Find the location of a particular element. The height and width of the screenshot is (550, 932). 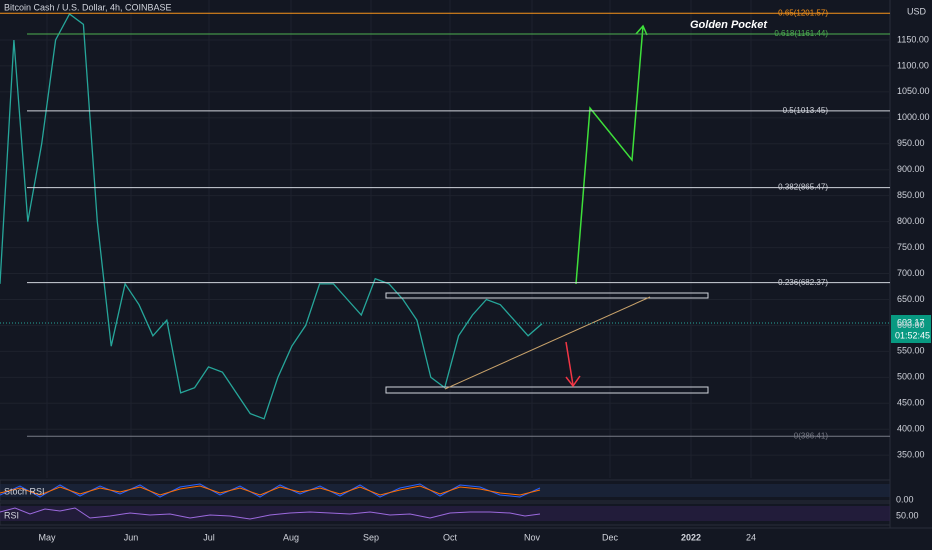

panel-name: Stoch RSI is located at coordinates (24, 491).